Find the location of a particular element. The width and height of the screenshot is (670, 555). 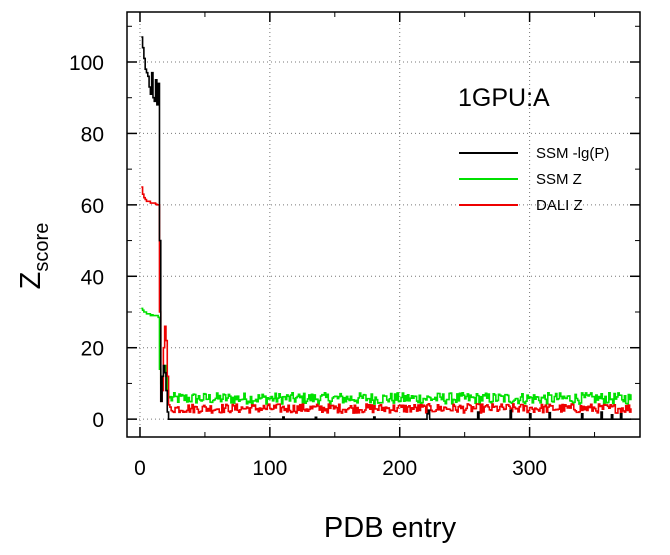

series-line-ssm-z is located at coordinates (386, 356).